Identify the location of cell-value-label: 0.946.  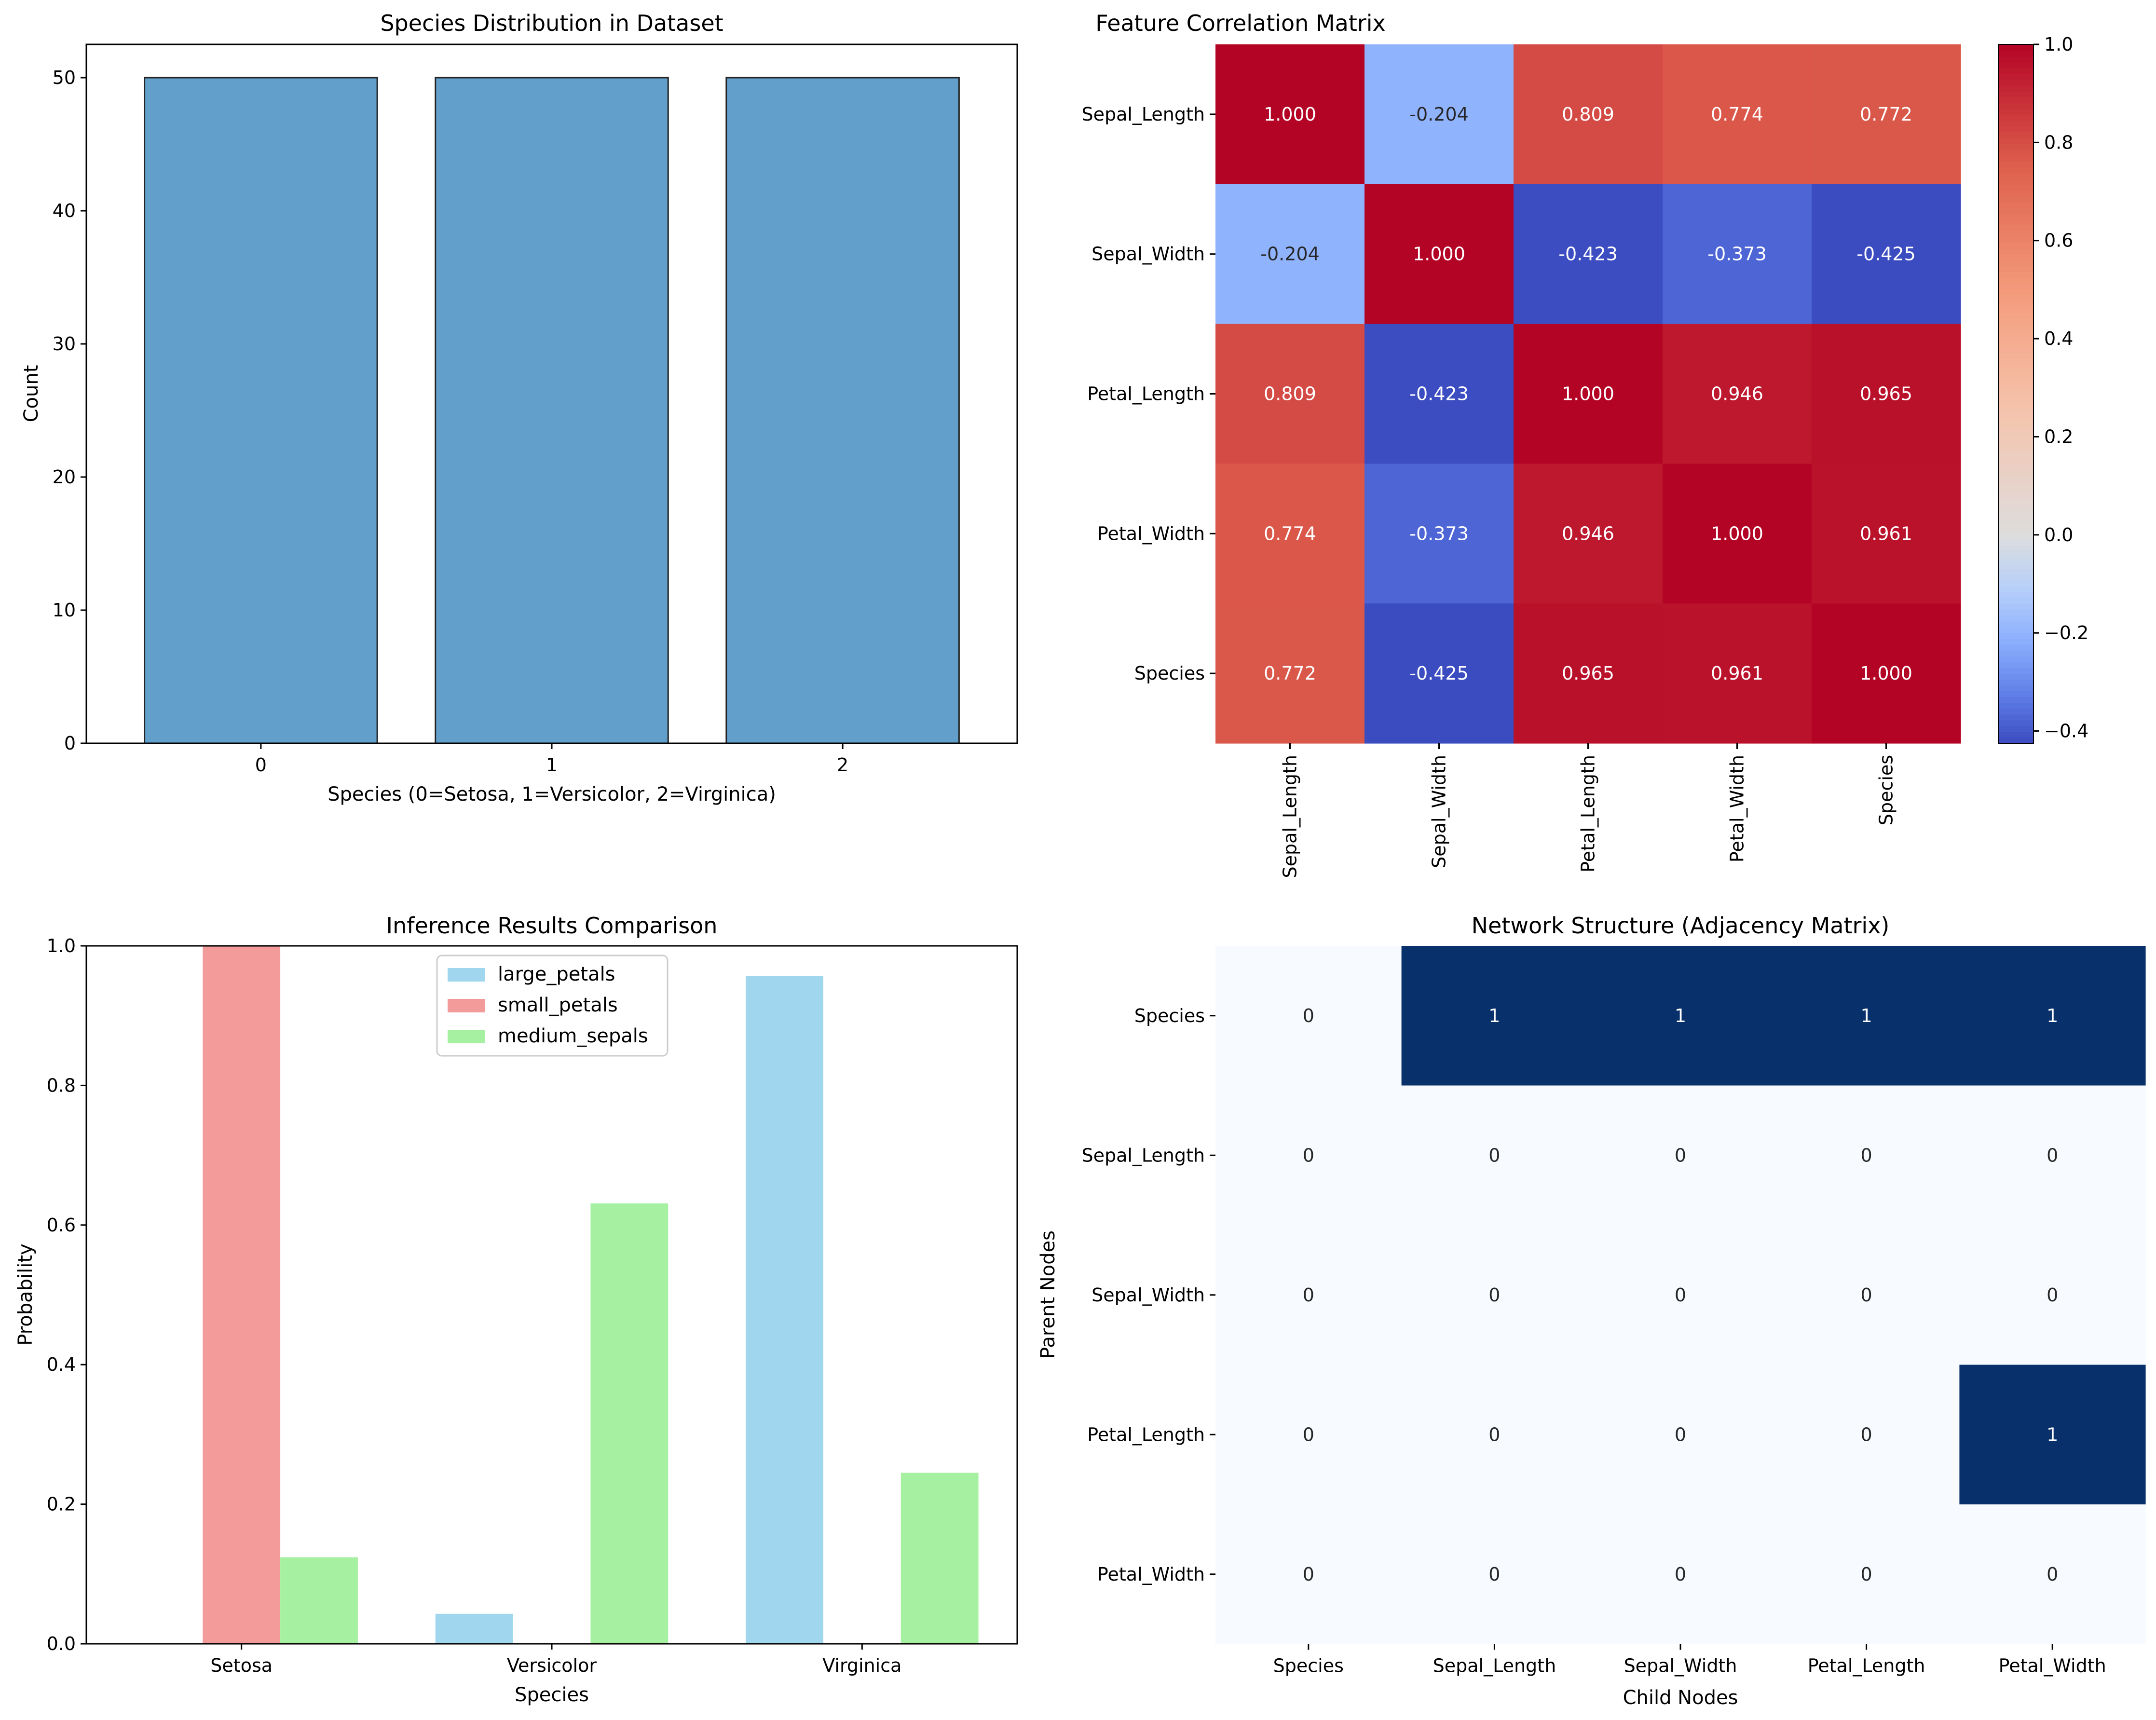
(1737, 394).